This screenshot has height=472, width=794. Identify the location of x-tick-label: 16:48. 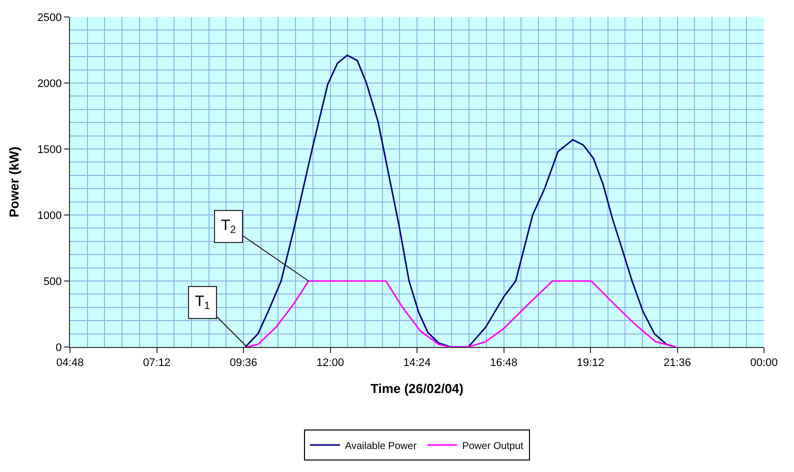
(504, 363).